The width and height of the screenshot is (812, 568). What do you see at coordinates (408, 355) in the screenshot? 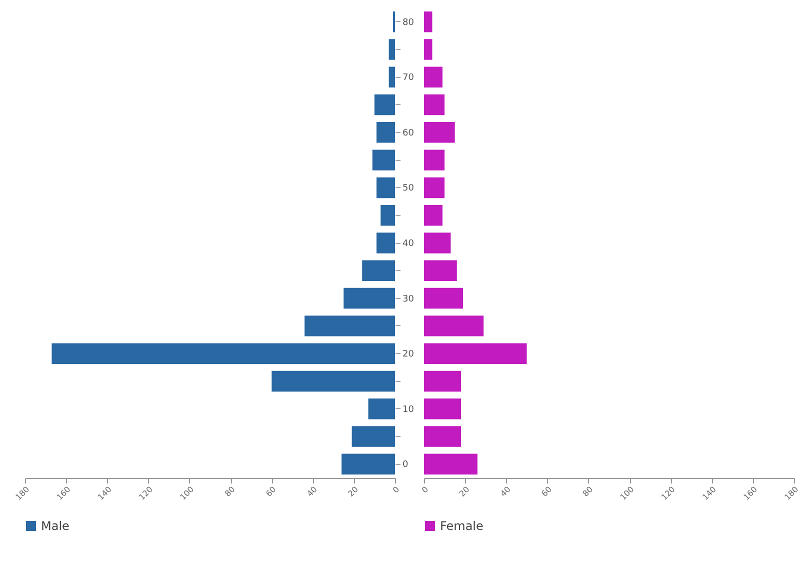
I see `y-tick-label: 20` at bounding box center [408, 355].